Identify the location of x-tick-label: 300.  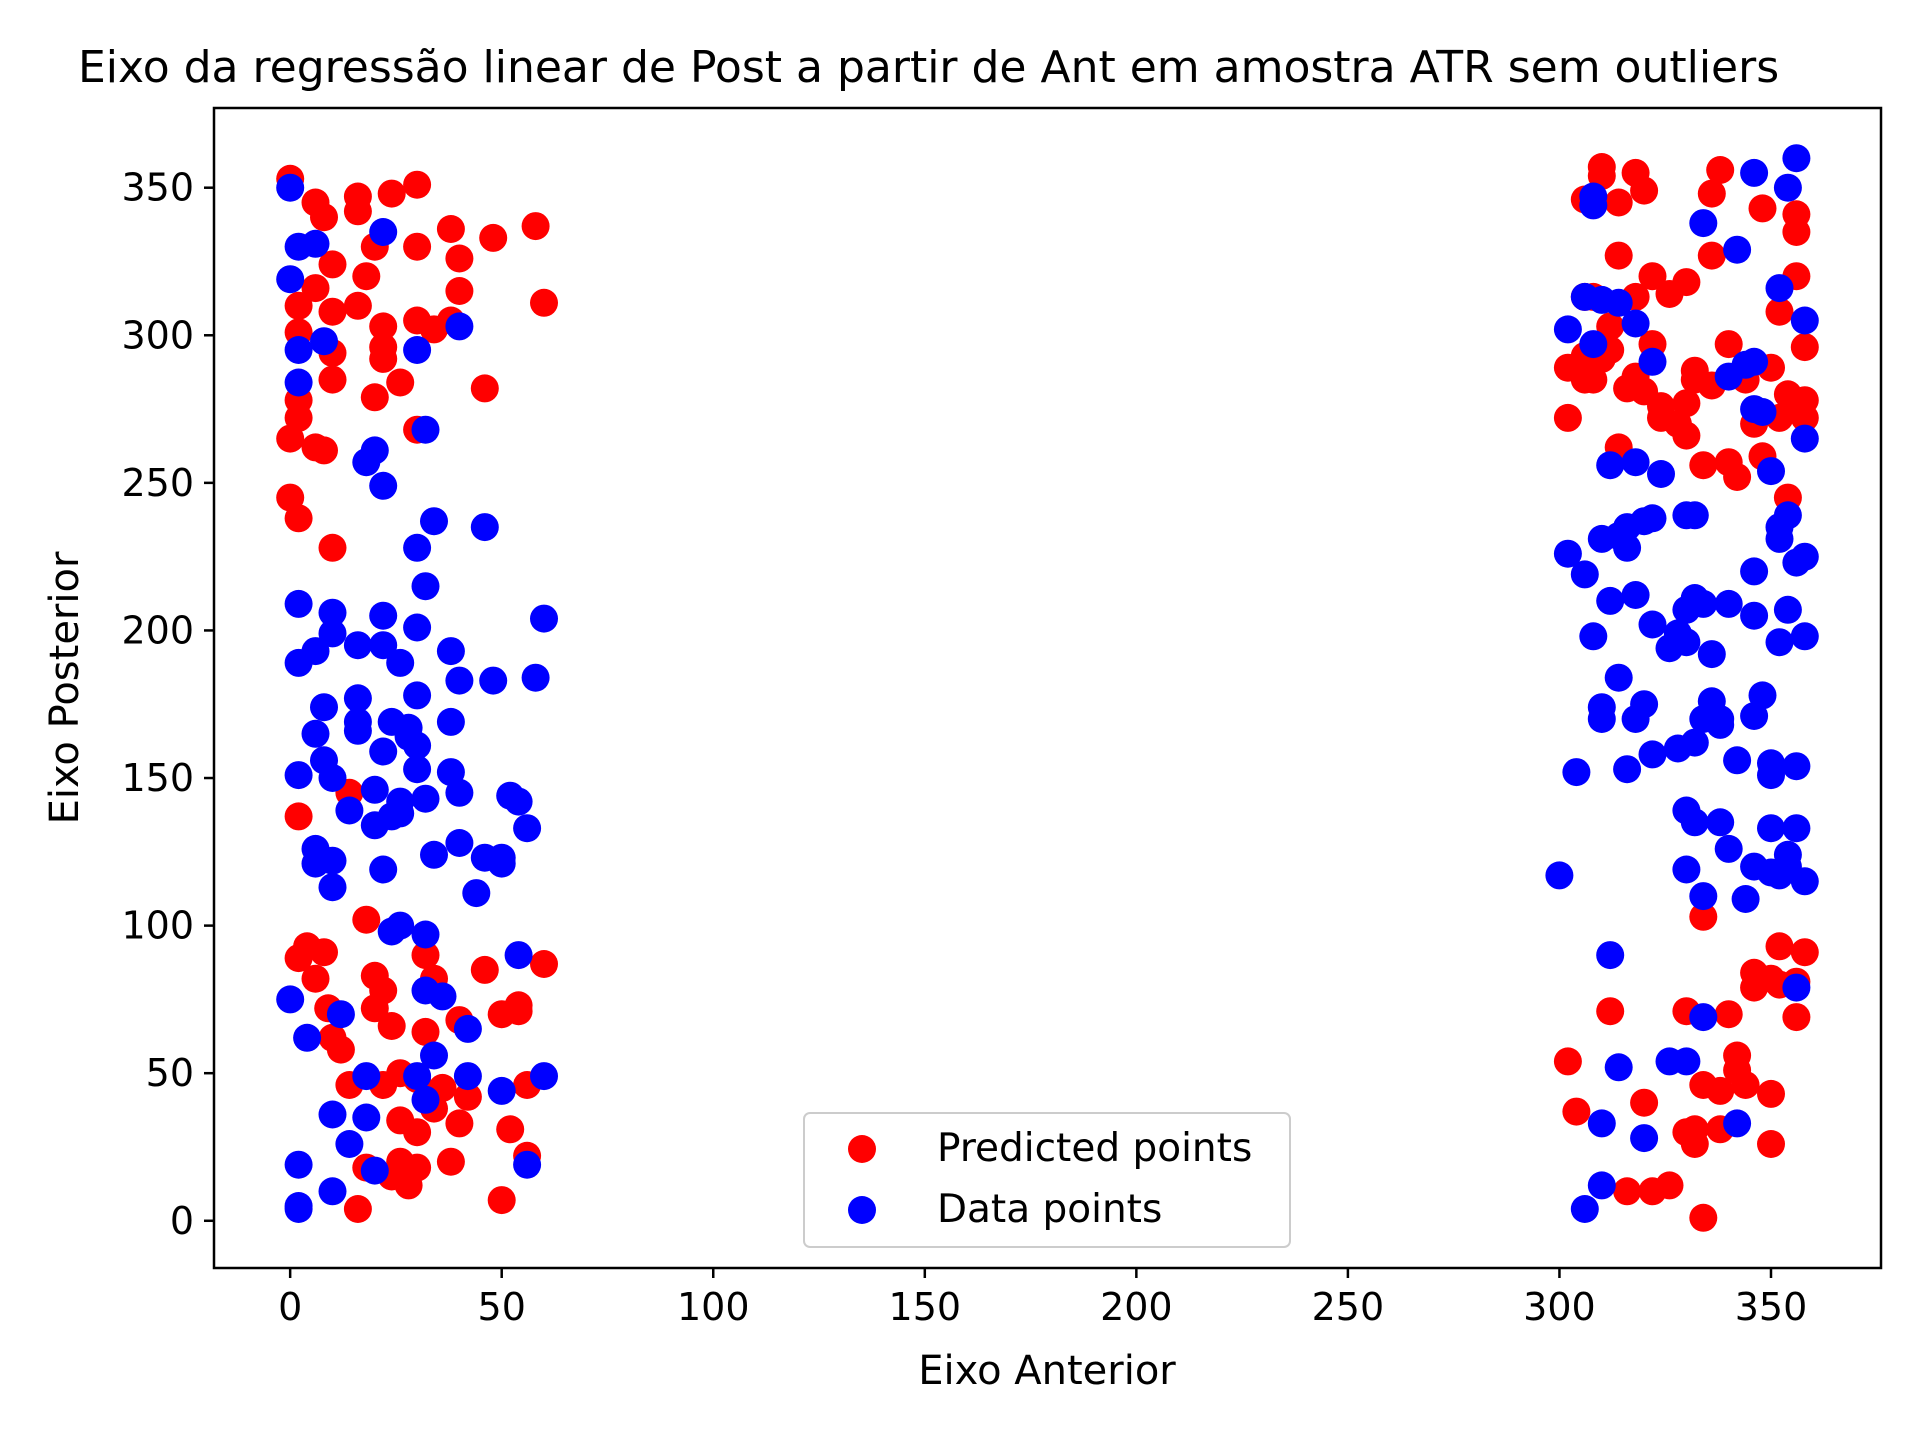
(1559, 1307).